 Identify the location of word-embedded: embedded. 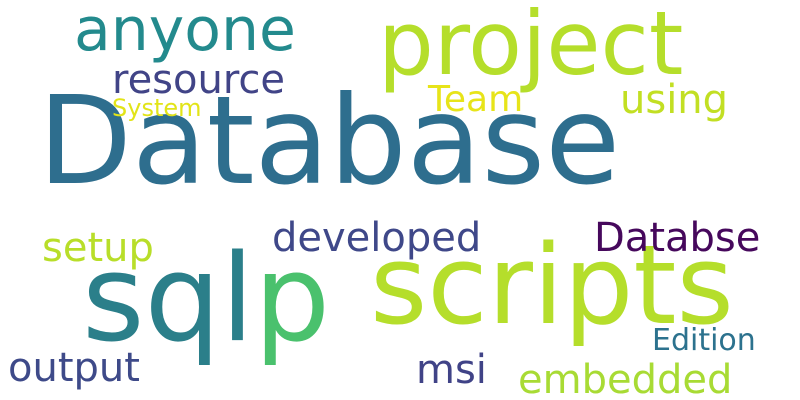
(625, 378).